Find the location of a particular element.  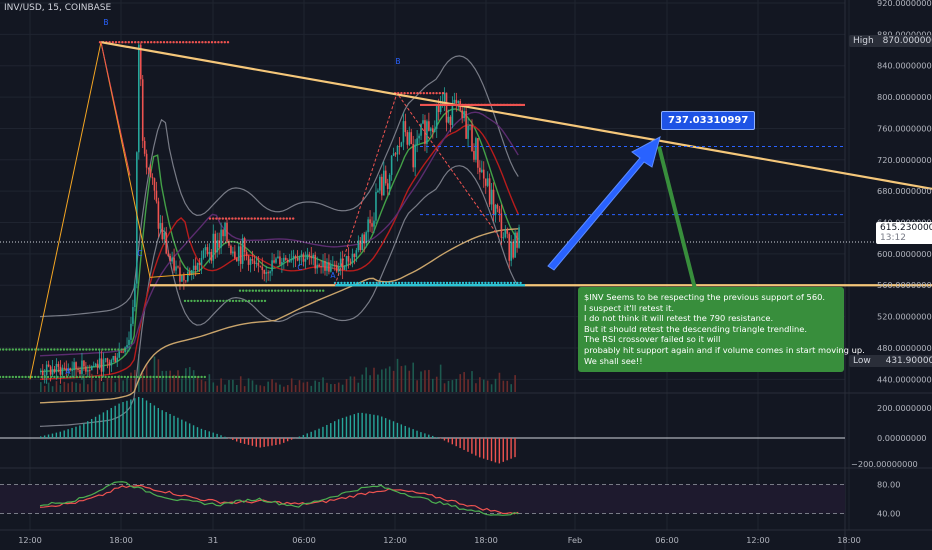

target-price-label: 737.03310997 is located at coordinates (708, 120).